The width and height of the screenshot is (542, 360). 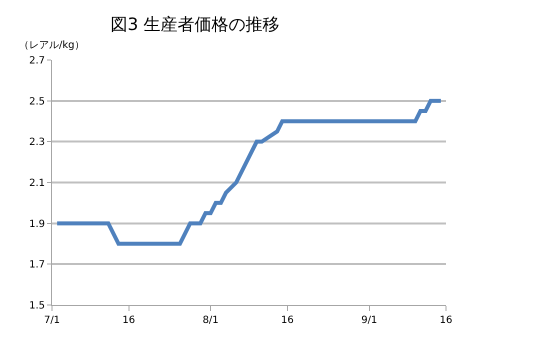 What do you see at coordinates (37, 306) in the screenshot?
I see `y-tick-label: 1.5` at bounding box center [37, 306].